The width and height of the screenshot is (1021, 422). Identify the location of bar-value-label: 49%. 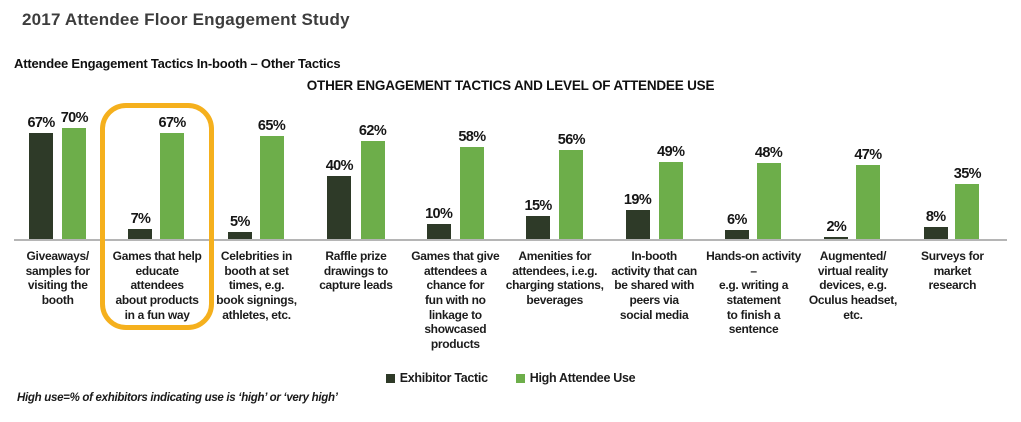
(671, 151).